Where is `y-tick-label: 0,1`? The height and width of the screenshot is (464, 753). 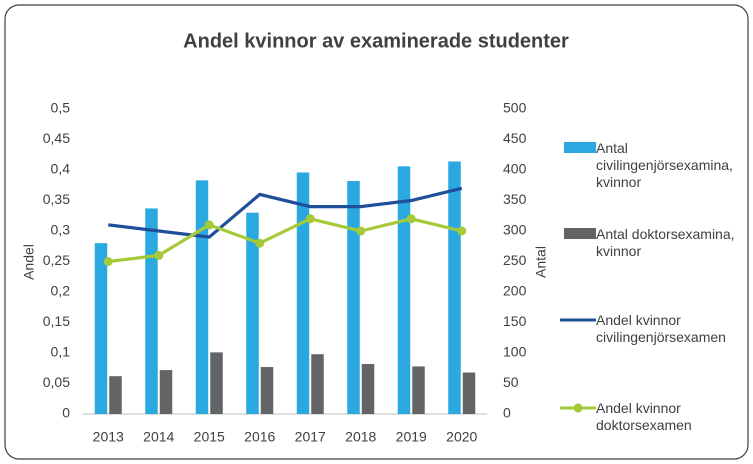 y-tick-label: 0,1 is located at coordinates (61, 352).